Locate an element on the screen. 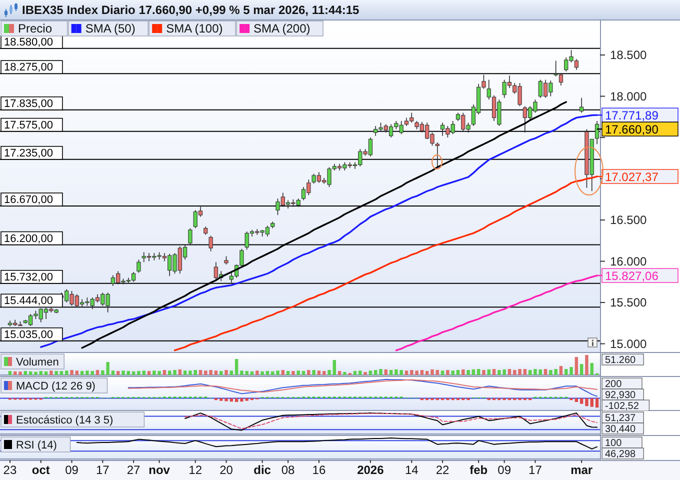 The image size is (680, 480). text: 30,440 is located at coordinates (620, 430).